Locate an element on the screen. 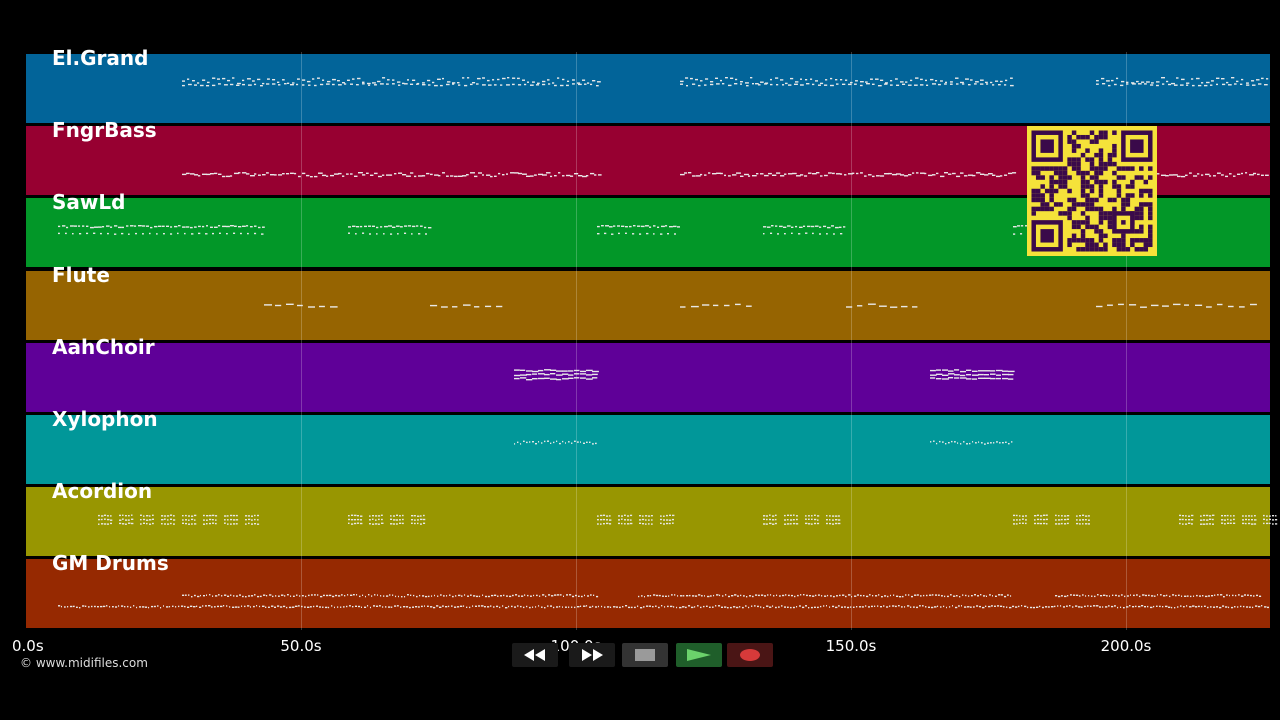  fast-forward-button is located at coordinates (592, 655).